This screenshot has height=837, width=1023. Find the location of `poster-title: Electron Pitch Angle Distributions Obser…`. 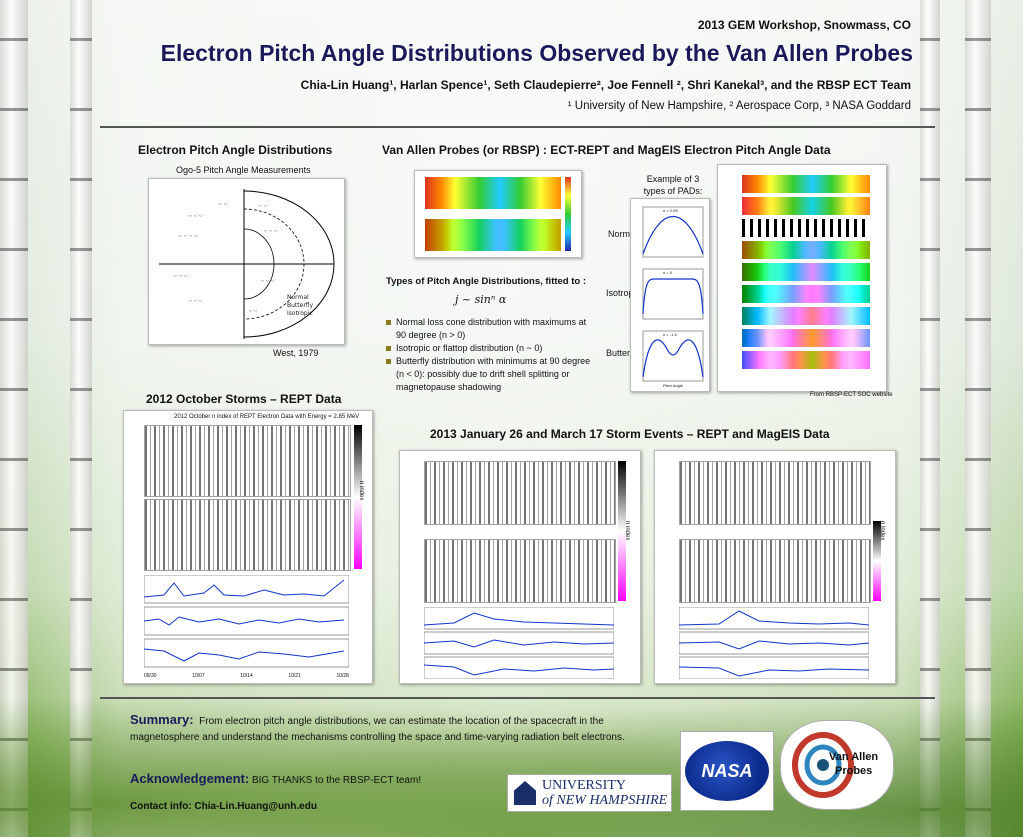

poster-title: Electron Pitch Angle Distributions Obser… is located at coordinates (536, 53).